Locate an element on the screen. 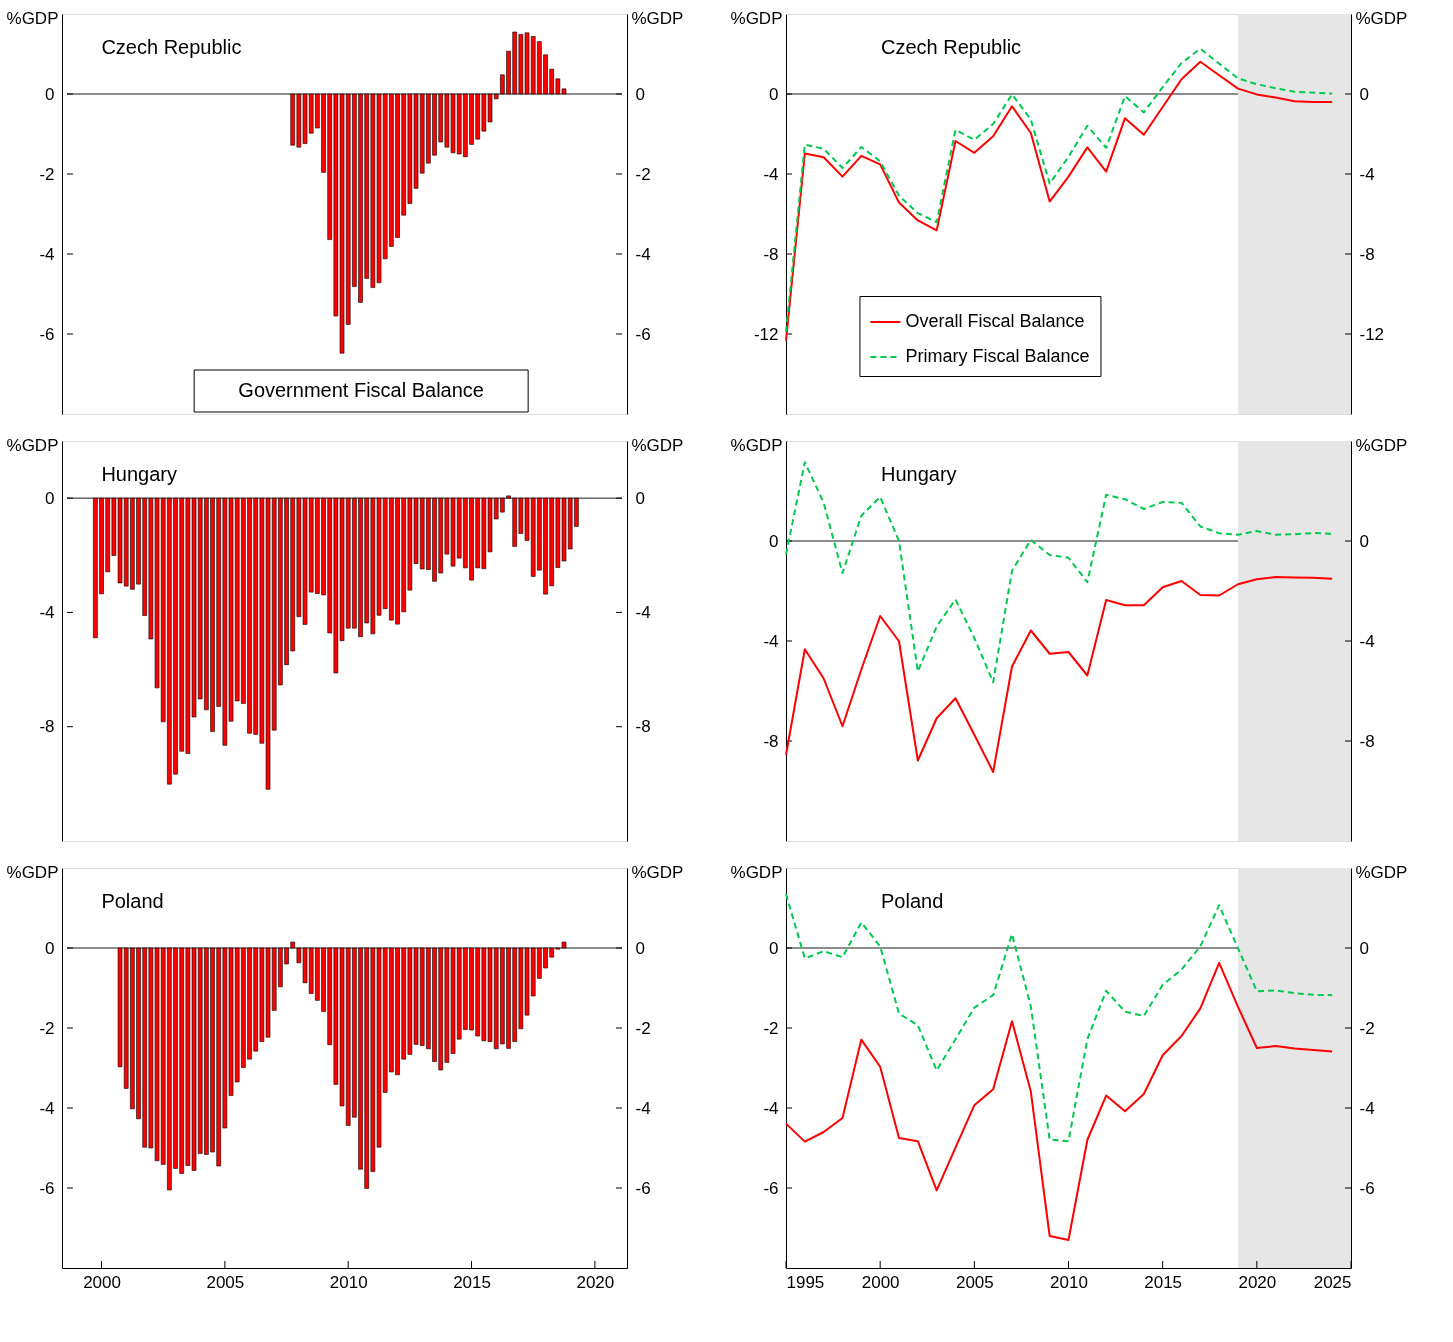 Image resolution: width=1453 pixels, height=1342 pixels. legend-label: Primary Fiscal Balance is located at coordinates (997, 356).